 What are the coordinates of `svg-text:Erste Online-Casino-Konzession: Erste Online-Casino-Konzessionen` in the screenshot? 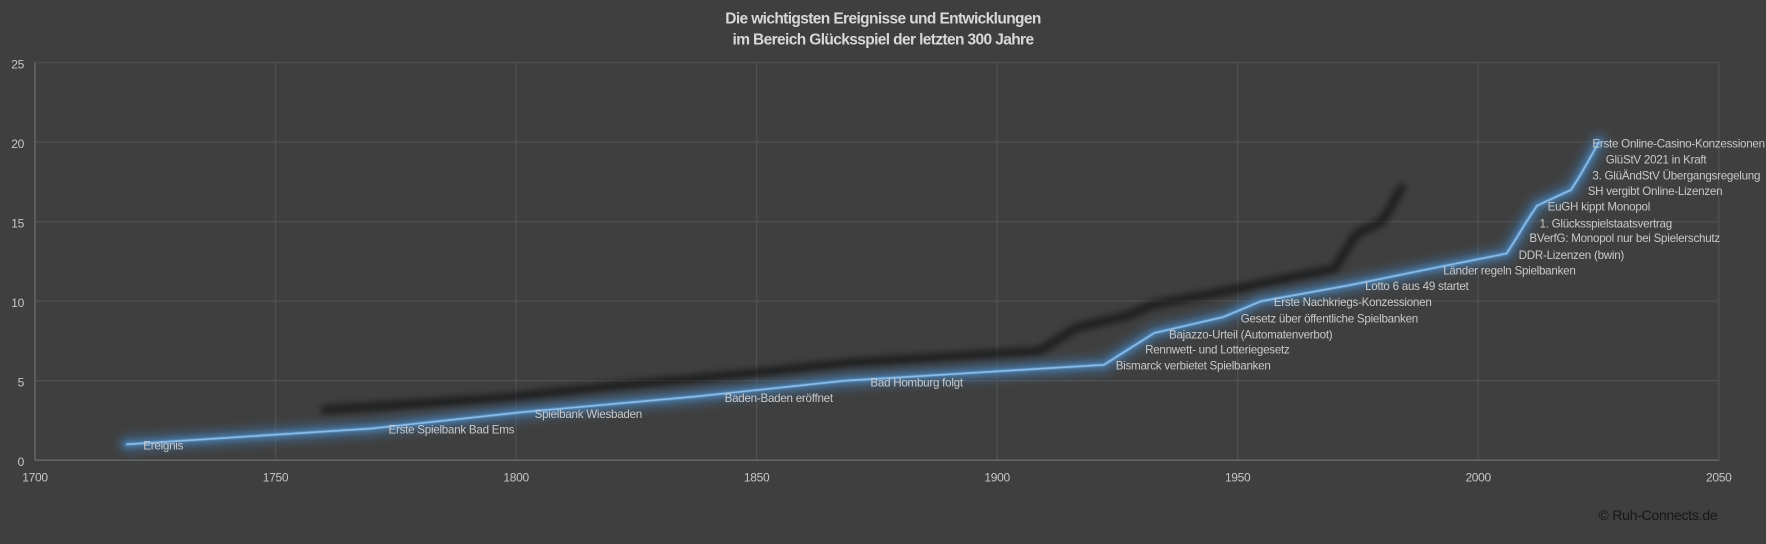 It's located at (1678, 144).